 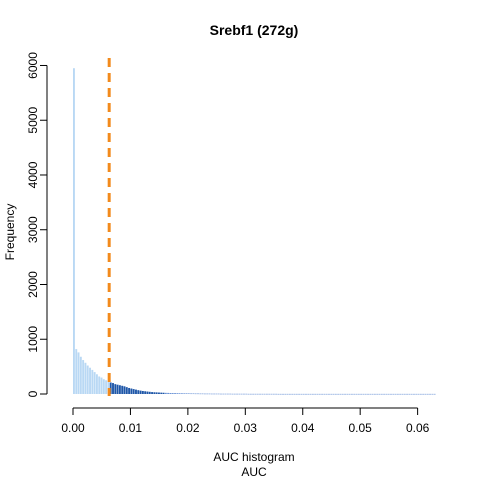 What do you see at coordinates (33, 393) in the screenshot?
I see `y-tick-label: 0` at bounding box center [33, 393].